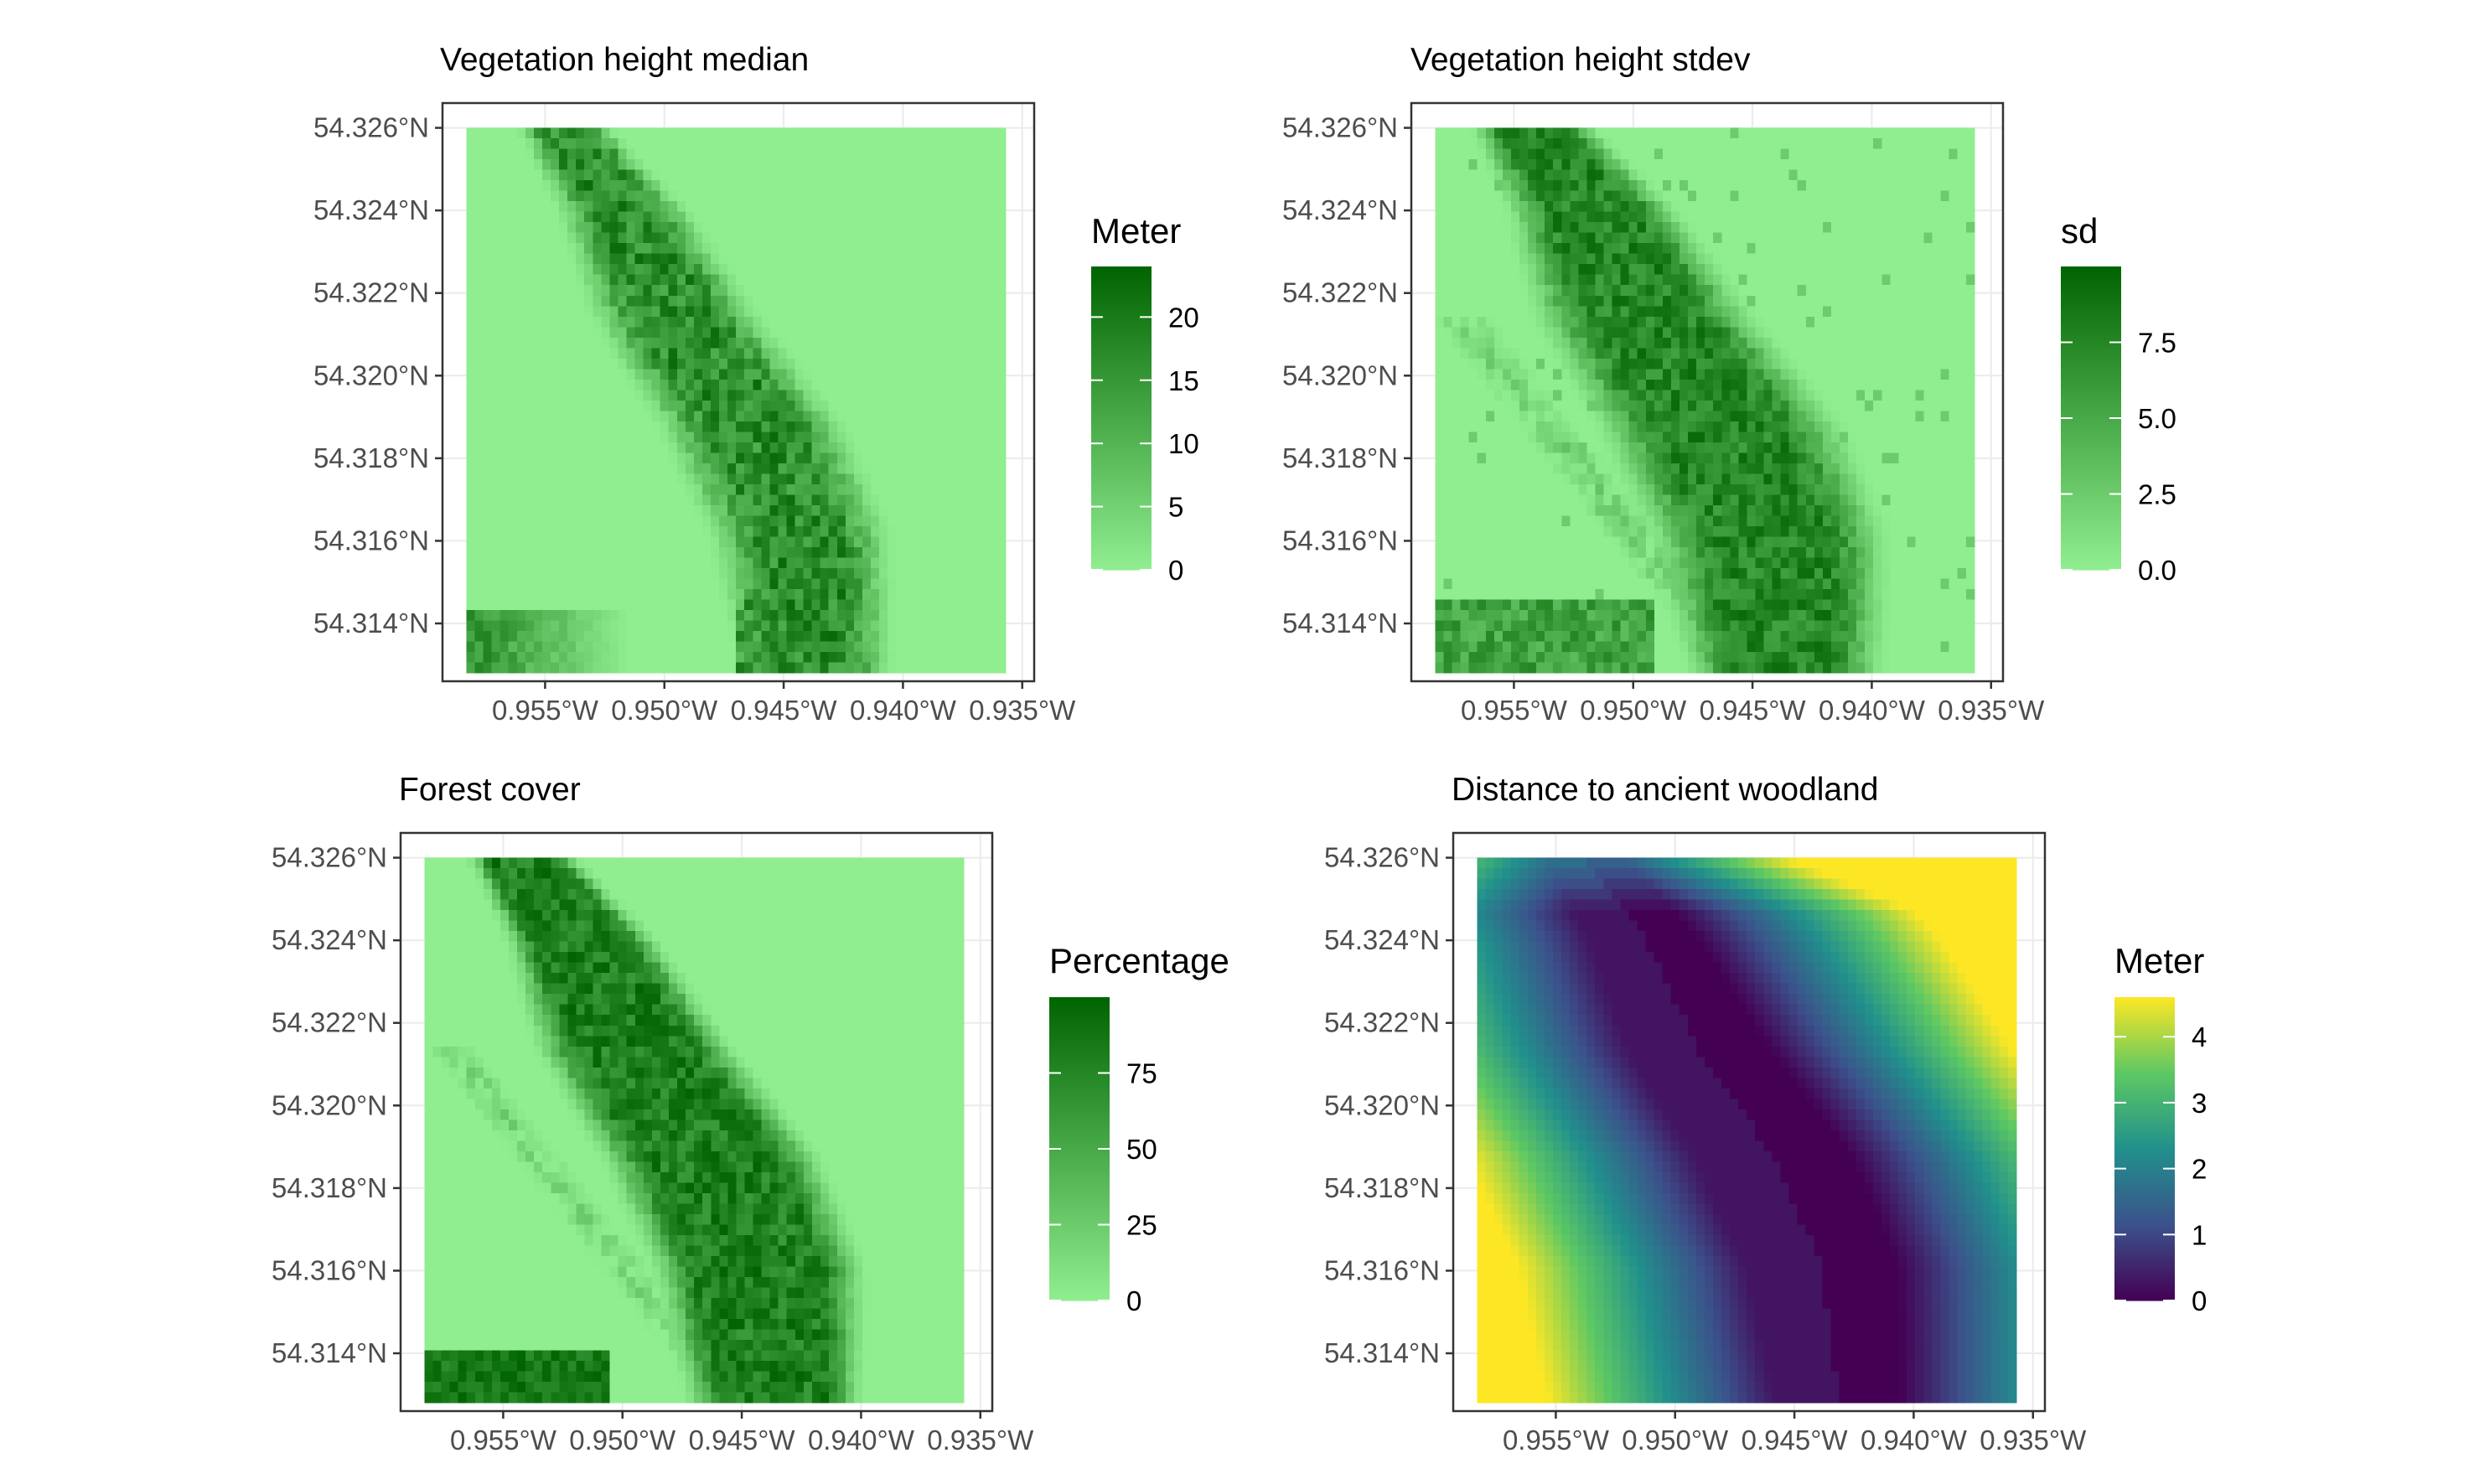 The height and width of the screenshot is (1484, 2474). What do you see at coordinates (1022, 710) in the screenshot?
I see `x-tick-label: 0.935°W` at bounding box center [1022, 710].